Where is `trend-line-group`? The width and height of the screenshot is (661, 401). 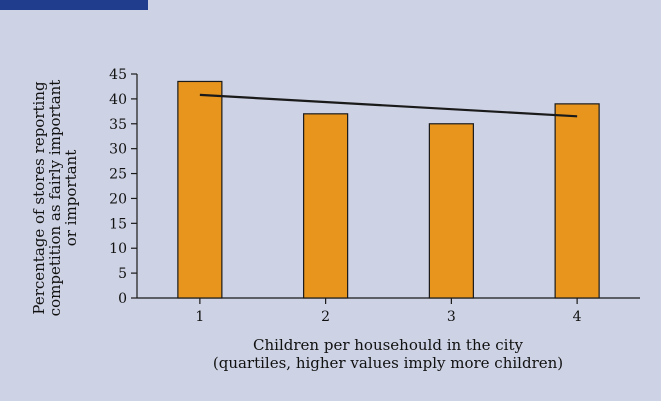
trend-line-group is located at coordinates (388, 105).